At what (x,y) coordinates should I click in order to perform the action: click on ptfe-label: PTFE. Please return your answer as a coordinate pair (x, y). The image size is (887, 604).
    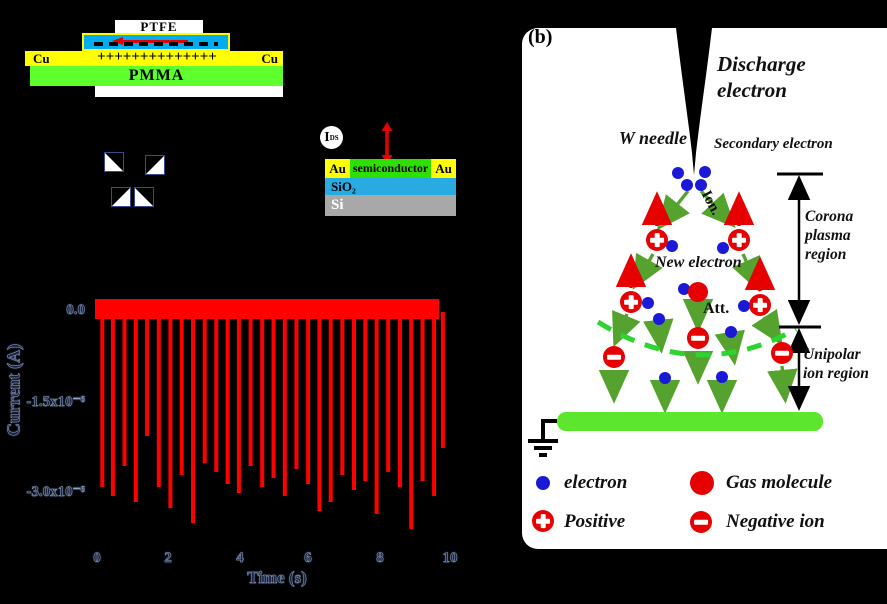
    Looking at the image, I should click on (159, 26).